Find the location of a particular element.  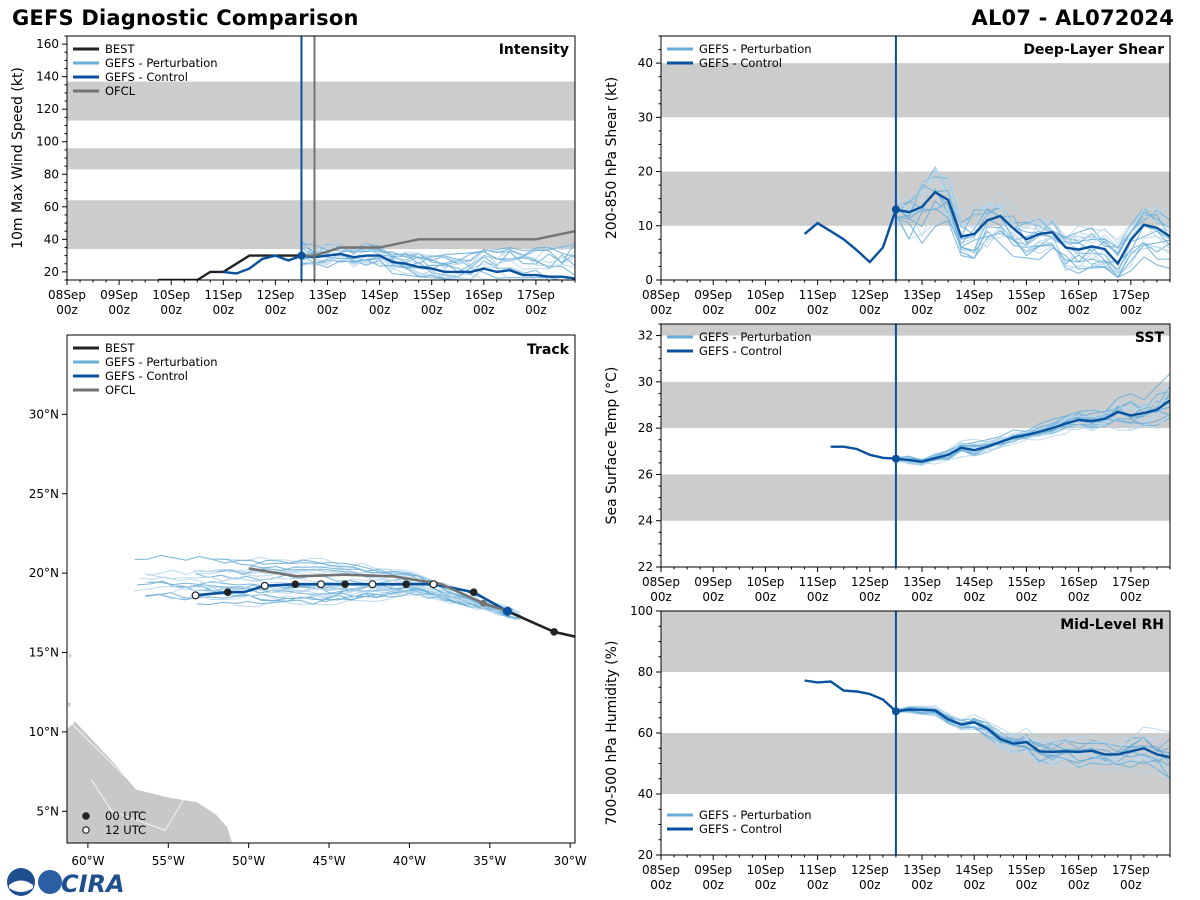

page-title: GEFS Diagnostic Comparison is located at coordinates (185, 18).